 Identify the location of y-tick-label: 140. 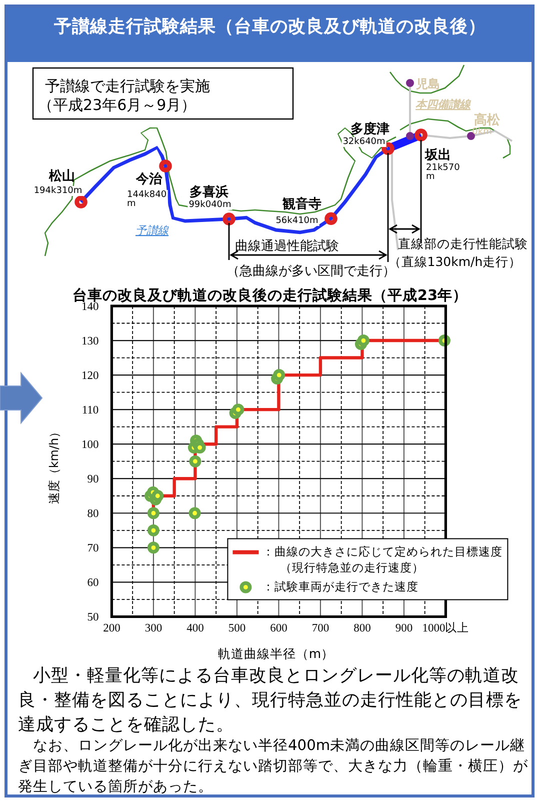
(90, 307).